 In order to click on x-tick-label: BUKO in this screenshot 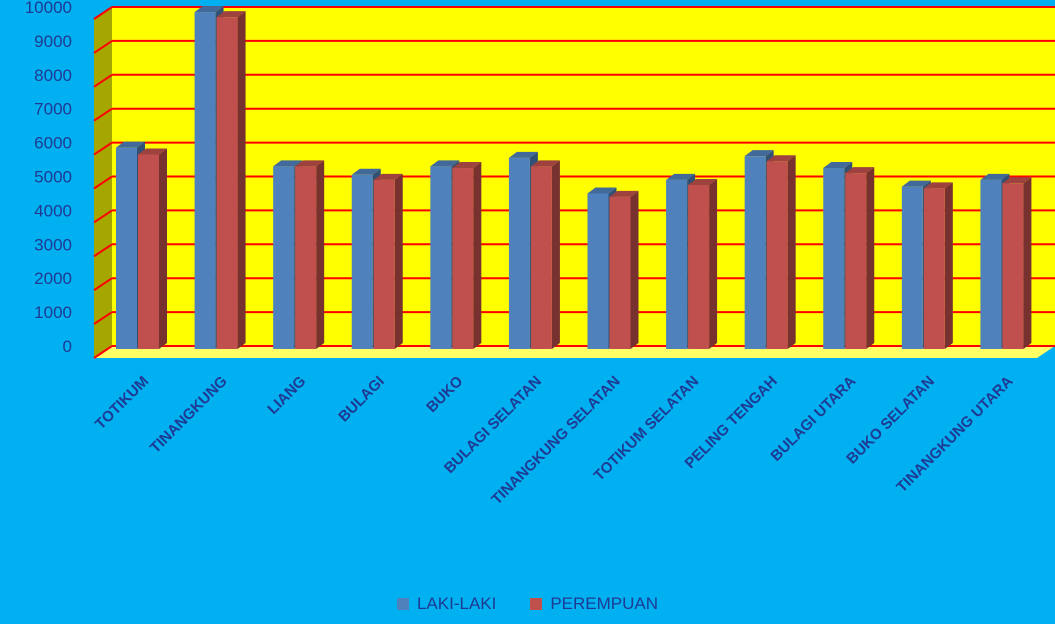, I will do `click(444, 394)`.